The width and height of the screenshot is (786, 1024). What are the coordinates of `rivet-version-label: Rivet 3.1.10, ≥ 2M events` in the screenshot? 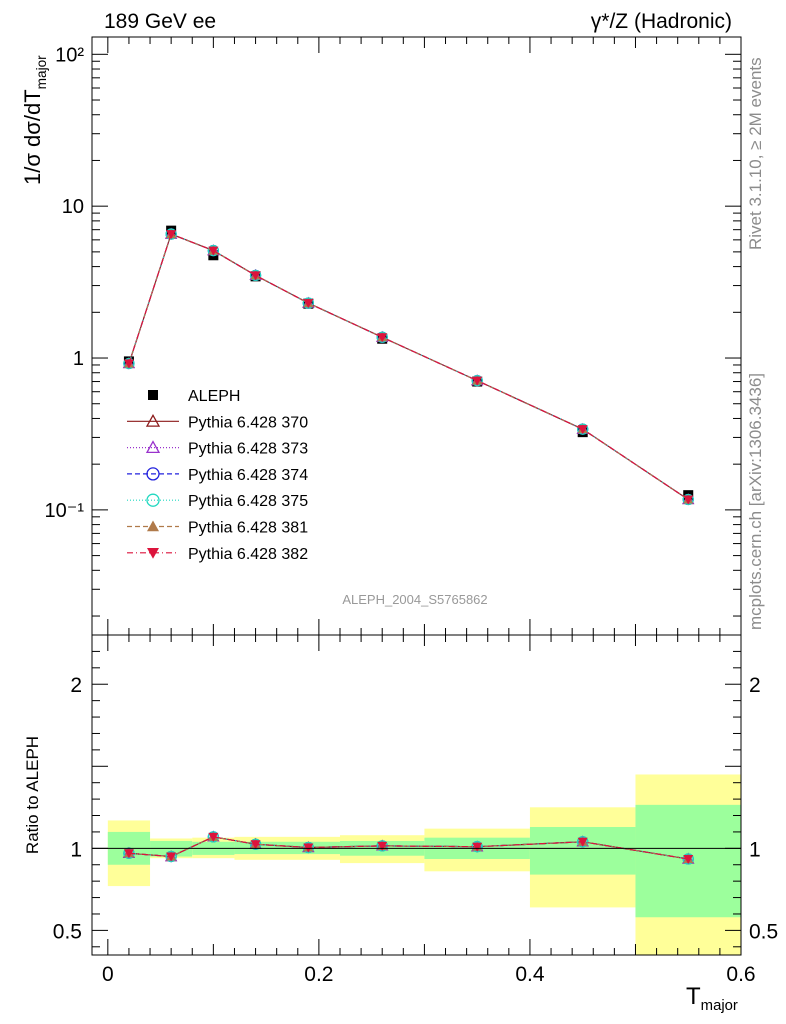 It's located at (755, 153).